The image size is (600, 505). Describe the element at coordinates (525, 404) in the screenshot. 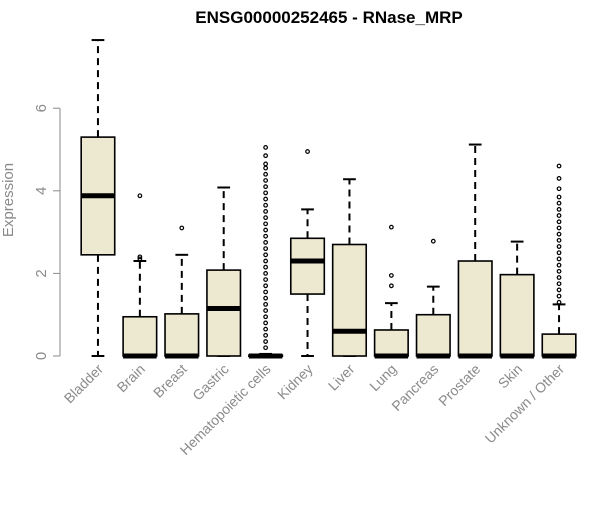

I see `x-tick-label-unknown-other: Unknown / Other` at that location.